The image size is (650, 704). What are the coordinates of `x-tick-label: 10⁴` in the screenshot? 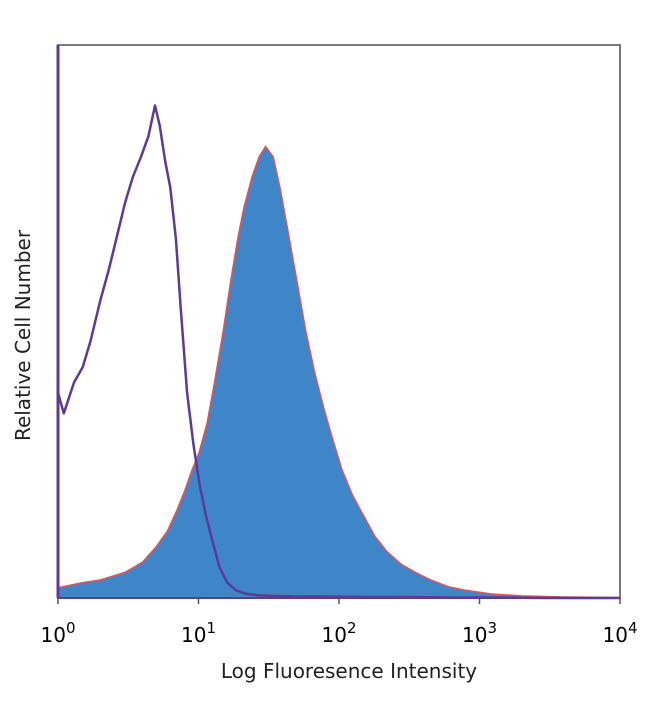 It's located at (620, 633).